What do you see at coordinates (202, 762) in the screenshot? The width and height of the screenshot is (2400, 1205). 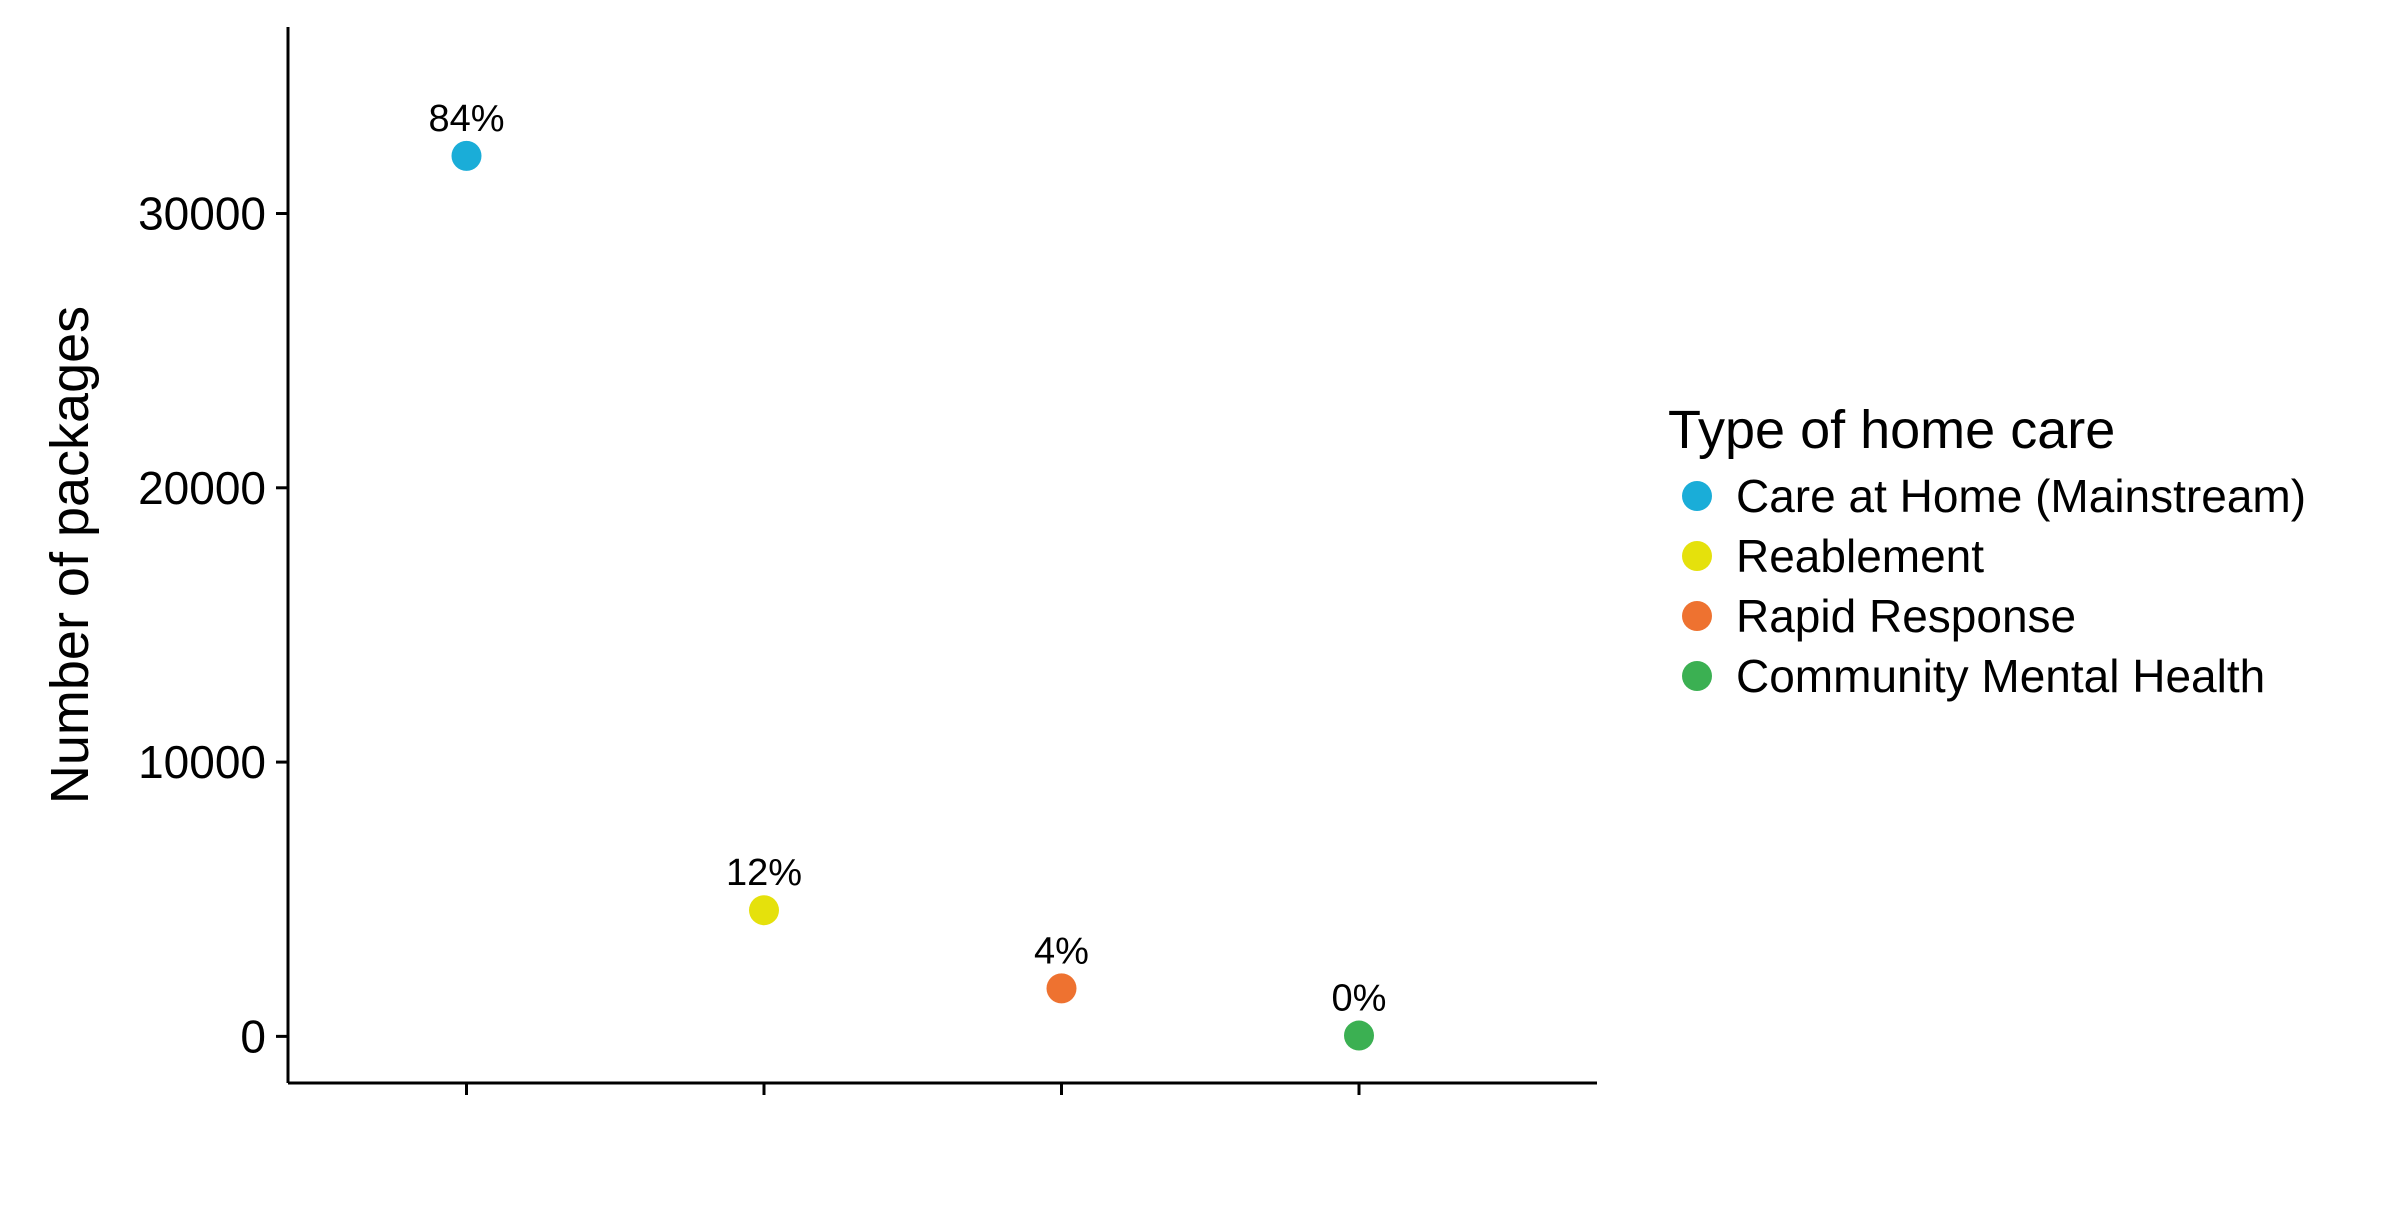 I see `y-tick-label: 10000` at bounding box center [202, 762].